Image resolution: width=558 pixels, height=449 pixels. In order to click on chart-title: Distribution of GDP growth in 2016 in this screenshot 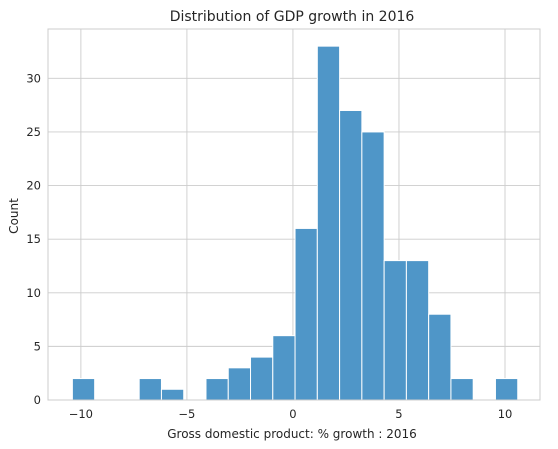, I will do `click(292, 17)`.